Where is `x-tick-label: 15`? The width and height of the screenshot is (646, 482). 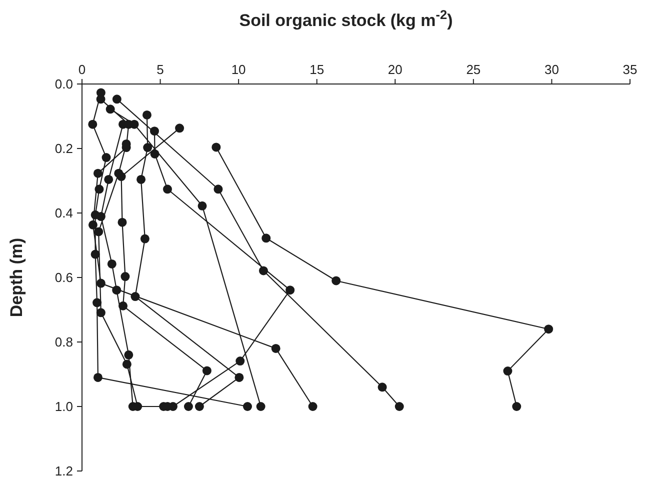 x-tick-label: 15 is located at coordinates (317, 69).